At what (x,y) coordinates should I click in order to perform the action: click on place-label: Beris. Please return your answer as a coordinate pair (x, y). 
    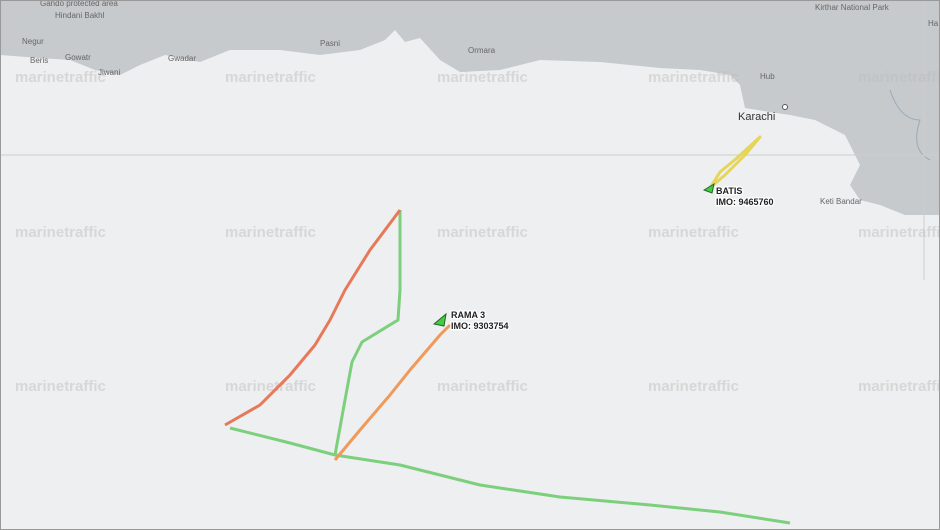
    Looking at the image, I should click on (39, 60).